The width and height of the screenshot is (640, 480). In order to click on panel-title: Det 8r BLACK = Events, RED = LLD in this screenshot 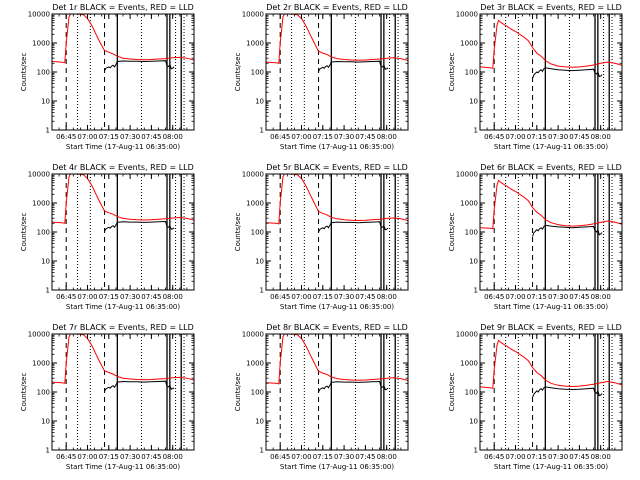, I will do `click(337, 327)`.